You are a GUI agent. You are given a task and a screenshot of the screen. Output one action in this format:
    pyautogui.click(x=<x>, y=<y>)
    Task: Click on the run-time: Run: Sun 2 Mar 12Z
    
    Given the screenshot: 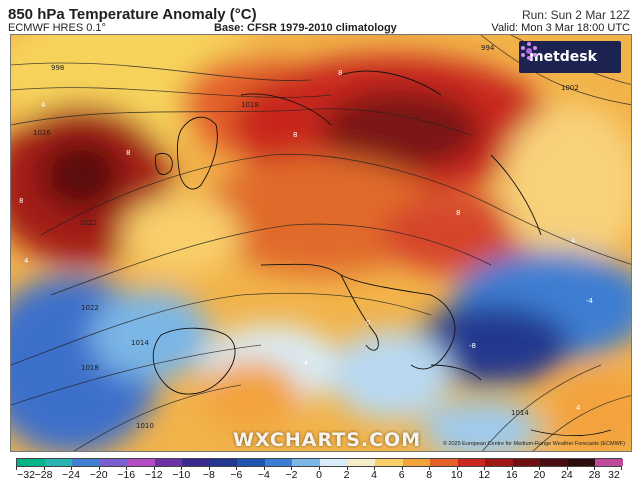 What is the action you would take?
    pyautogui.click(x=575, y=15)
    